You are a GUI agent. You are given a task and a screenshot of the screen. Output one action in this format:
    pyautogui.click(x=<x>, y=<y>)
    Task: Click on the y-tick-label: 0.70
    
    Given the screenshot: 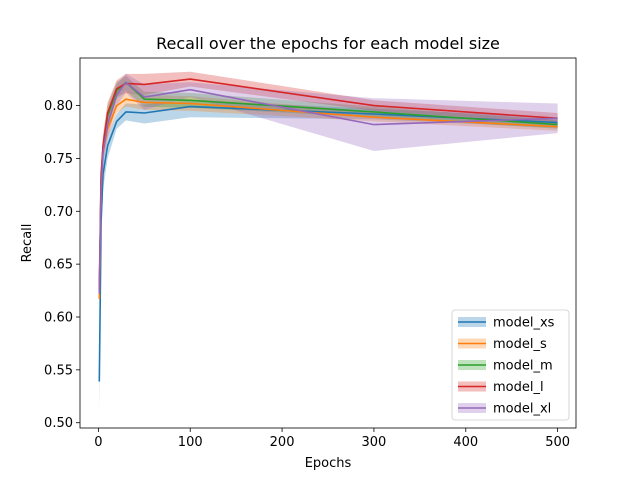 What is the action you would take?
    pyautogui.click(x=58, y=212)
    